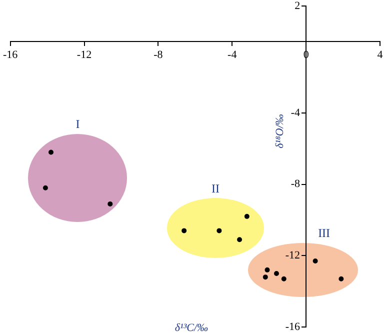  Describe the element at coordinates (280, 131) in the screenshot. I see `y-axis-title: δ¹⁸O/‰` at that location.